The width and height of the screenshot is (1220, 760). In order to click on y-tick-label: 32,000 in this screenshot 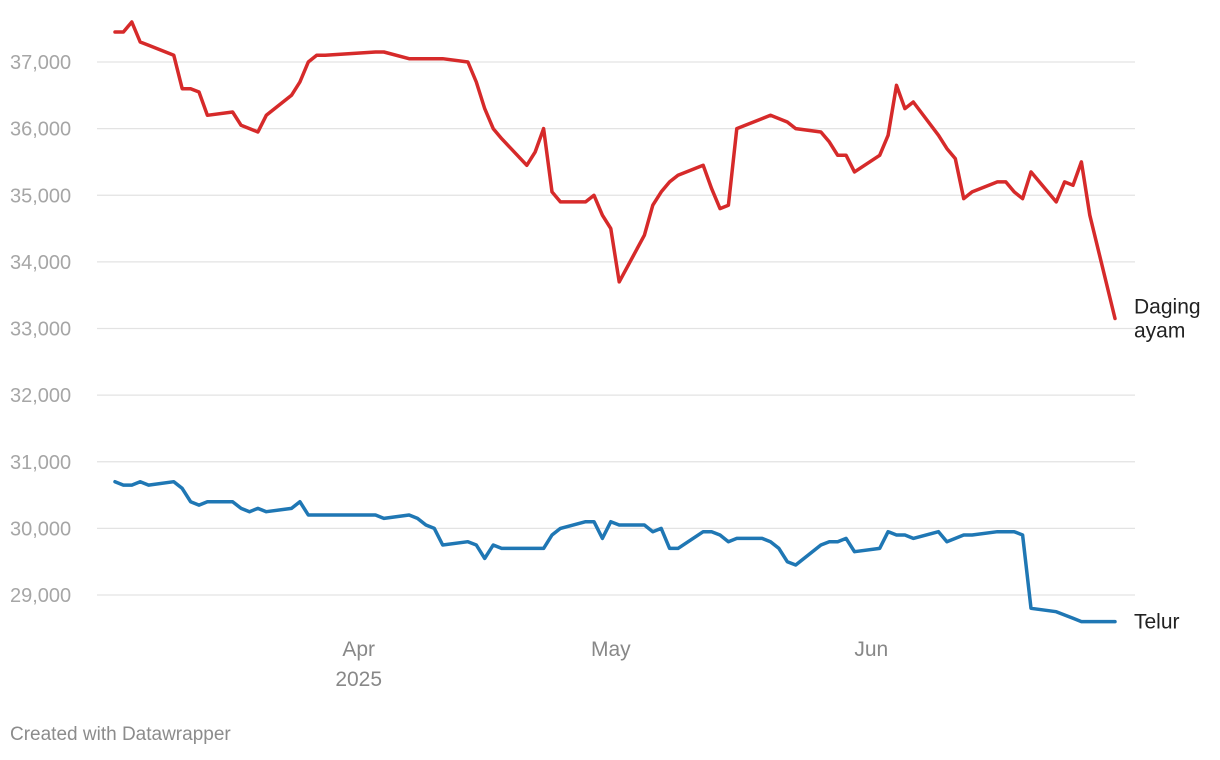, I will do `click(40, 396)`.